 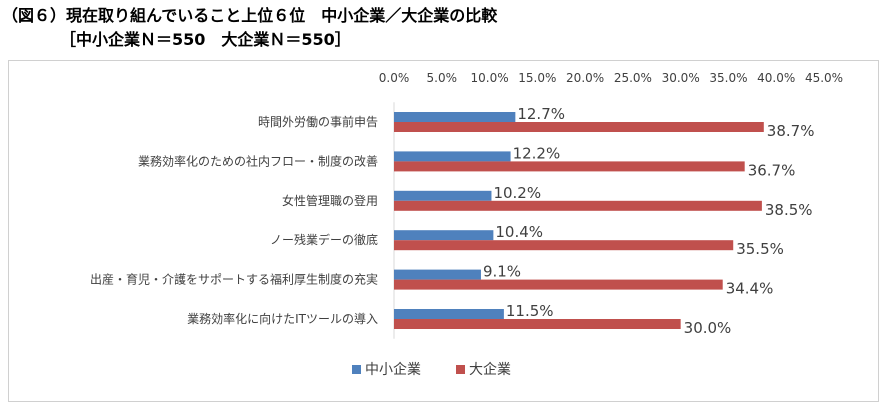 I want to click on category-label: 出産・育児・介護をサポートする福利厚生制度の充実, so click(x=234, y=279).